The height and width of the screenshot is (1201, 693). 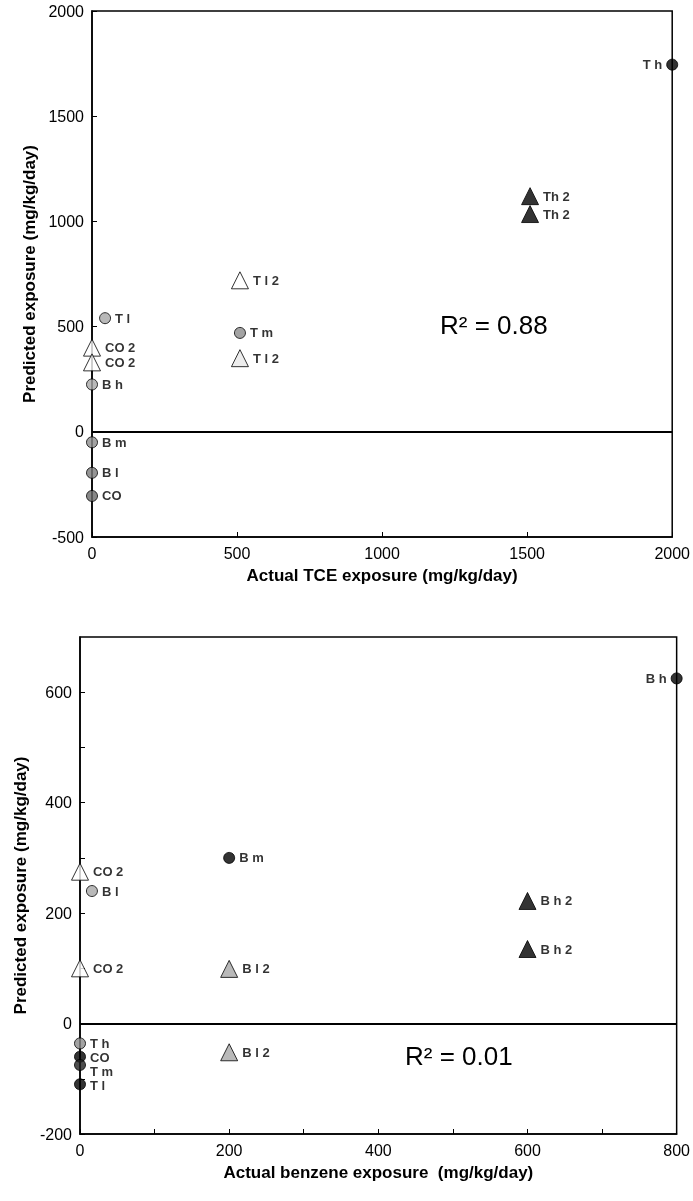 I want to click on y-tick-label: -500, so click(x=68, y=537).